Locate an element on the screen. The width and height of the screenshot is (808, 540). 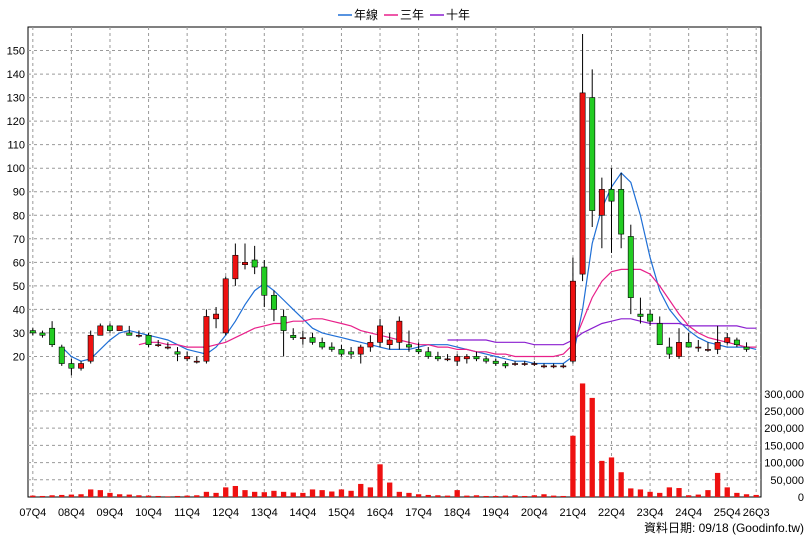
x-tick-label: 12Q4 is located at coordinates (225, 513).